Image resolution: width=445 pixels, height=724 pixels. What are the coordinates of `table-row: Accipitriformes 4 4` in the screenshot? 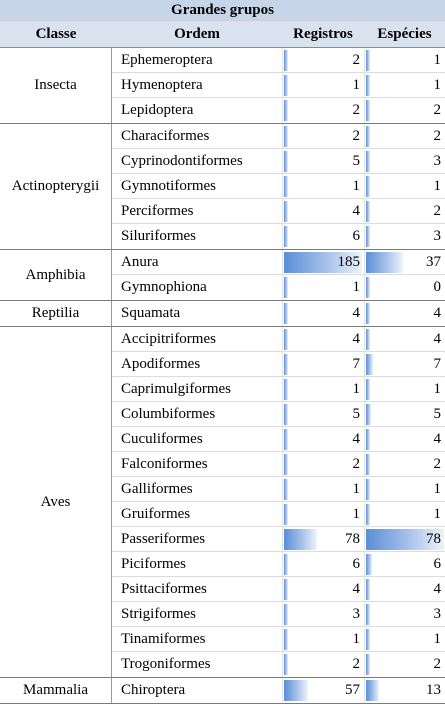 It's located at (278, 339).